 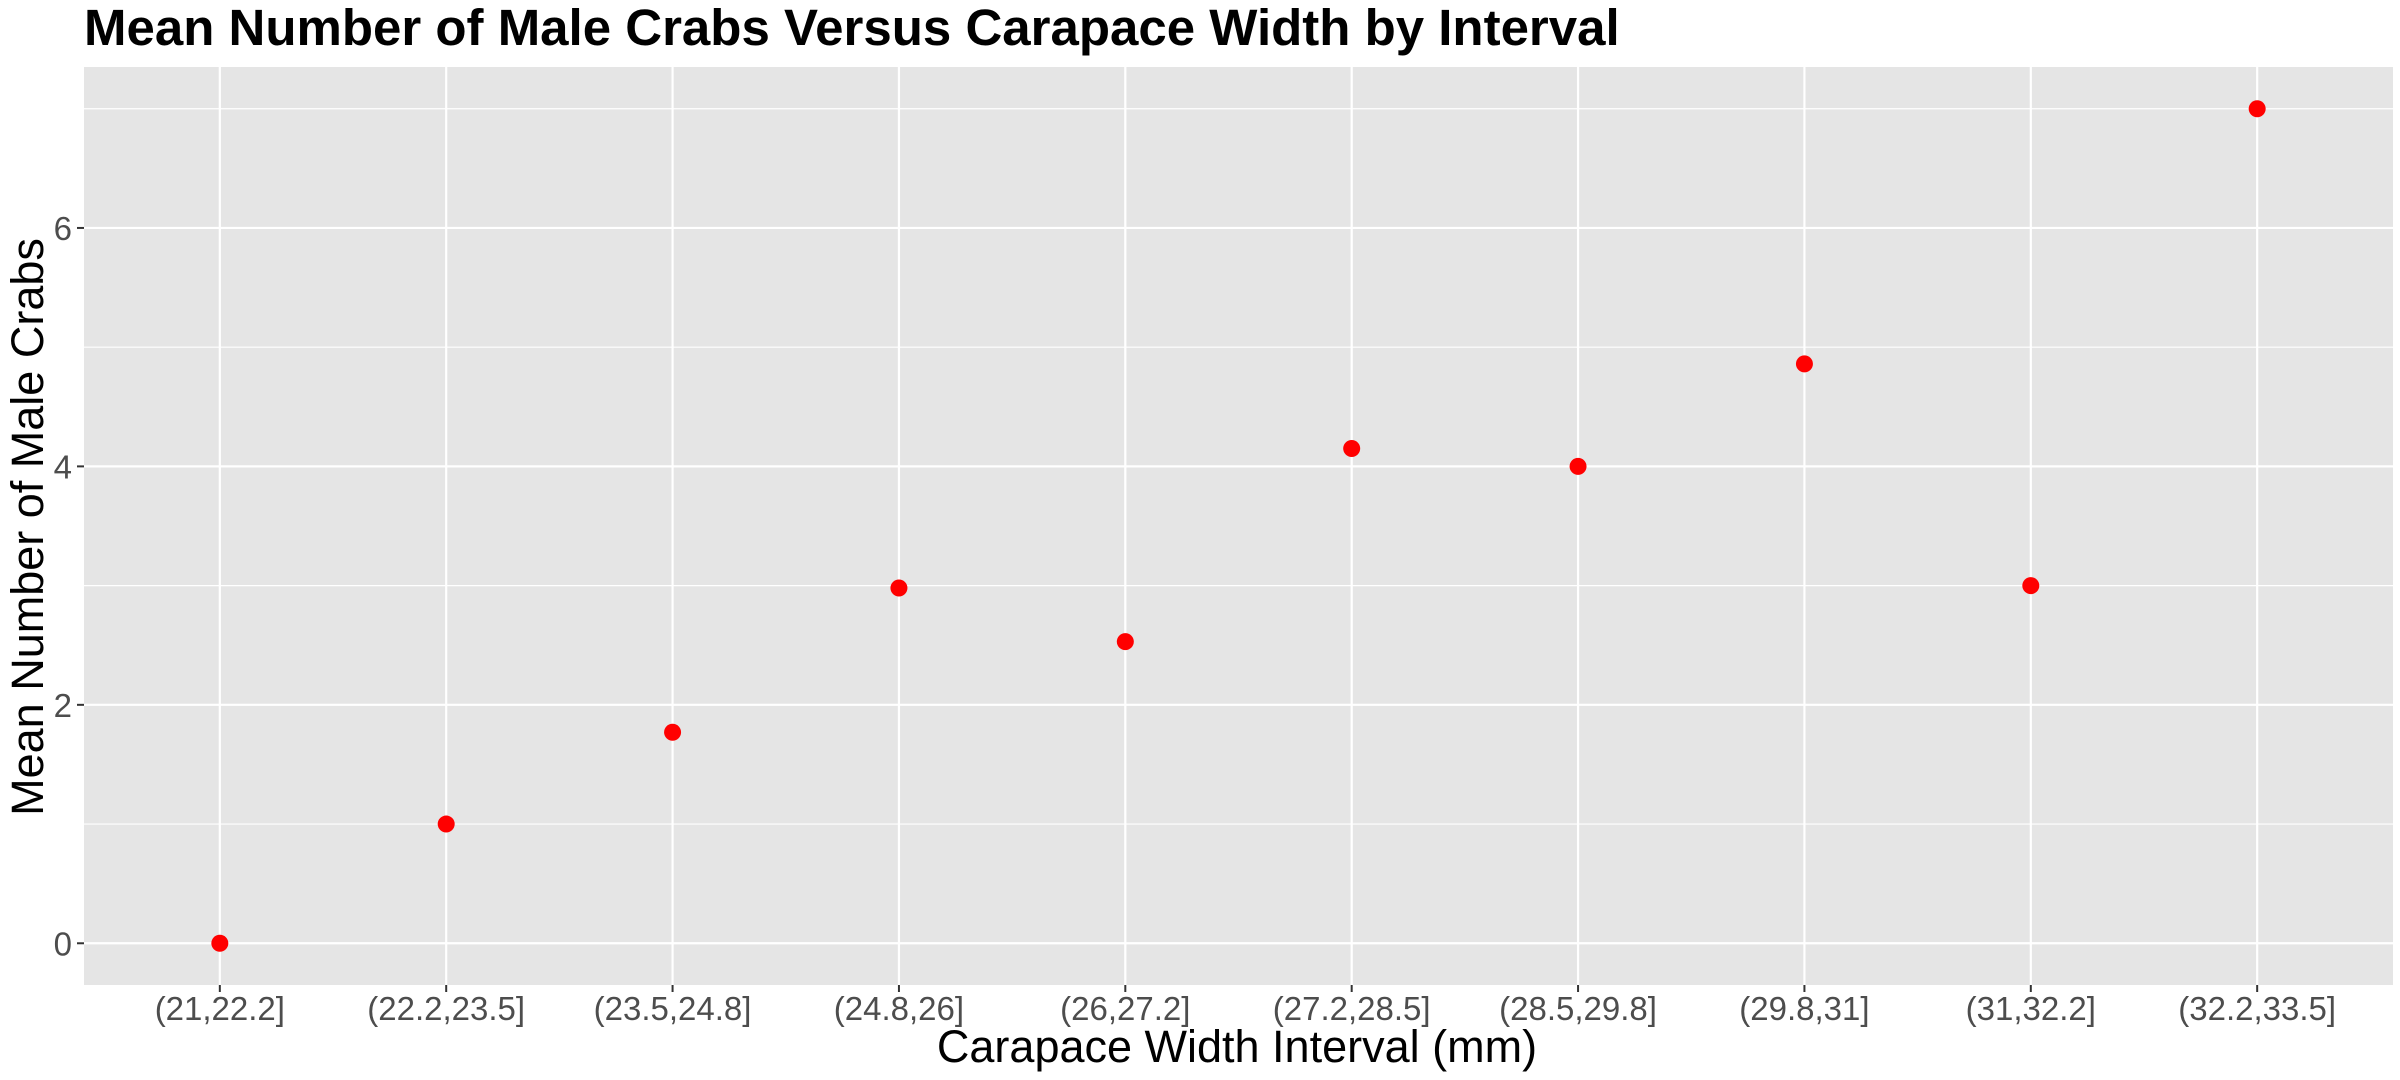 What do you see at coordinates (673, 1008) in the screenshot?
I see `x-tick-label: (23.5,24.8]` at bounding box center [673, 1008].